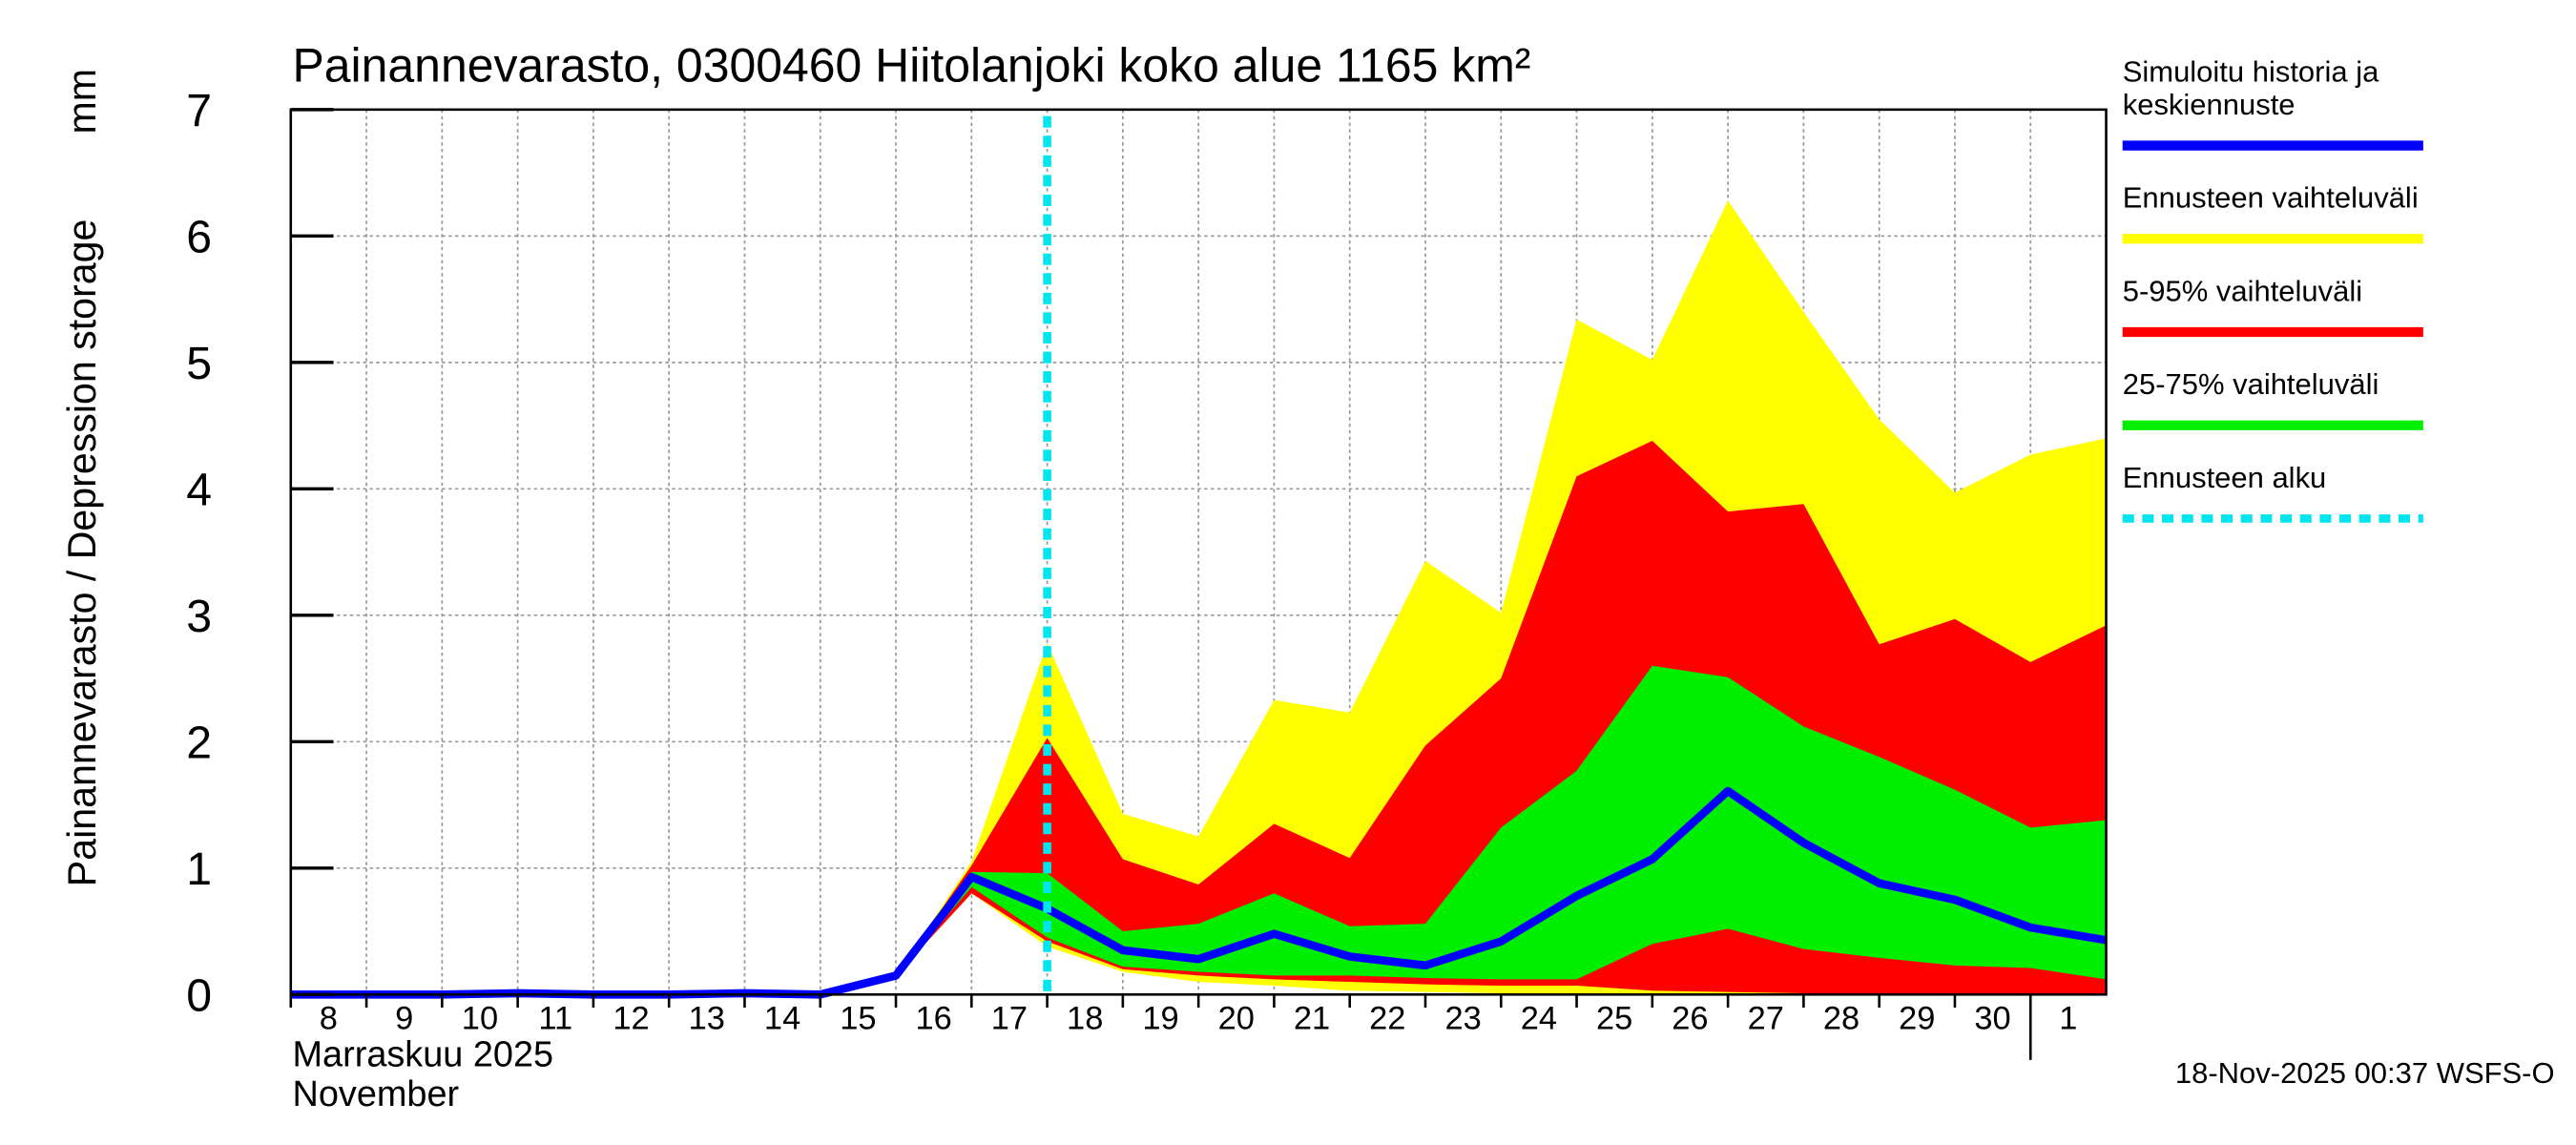 The image size is (2576, 1145). I want to click on x-tick-label: 11, so click(555, 1018).